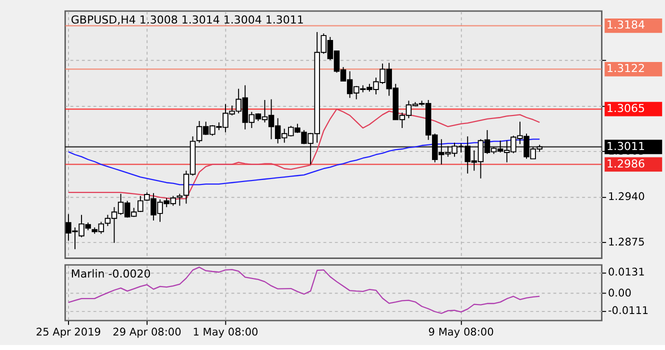 The height and width of the screenshot is (350, 665). I want to click on y-tick-label: 0.00, so click(620, 294).